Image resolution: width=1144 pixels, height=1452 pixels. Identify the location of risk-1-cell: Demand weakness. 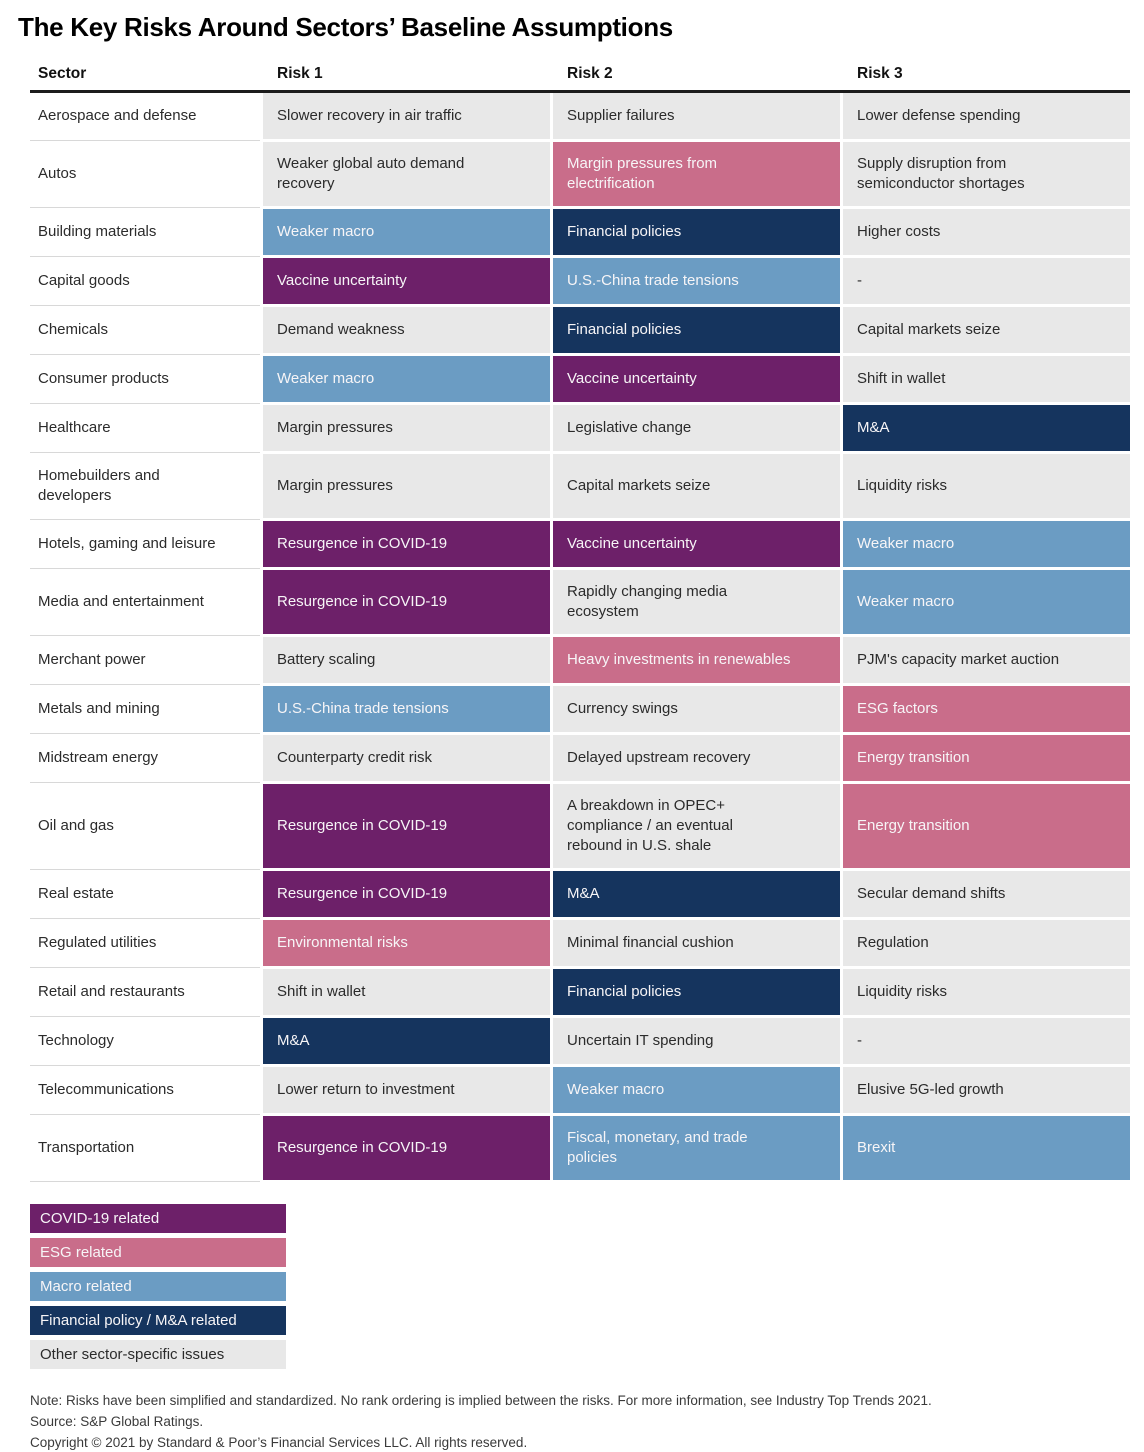
(406, 330).